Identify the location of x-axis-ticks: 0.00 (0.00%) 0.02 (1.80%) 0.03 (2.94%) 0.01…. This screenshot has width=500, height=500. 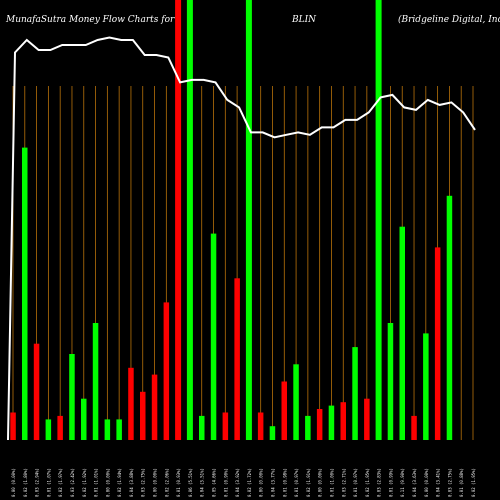
(243, 482).